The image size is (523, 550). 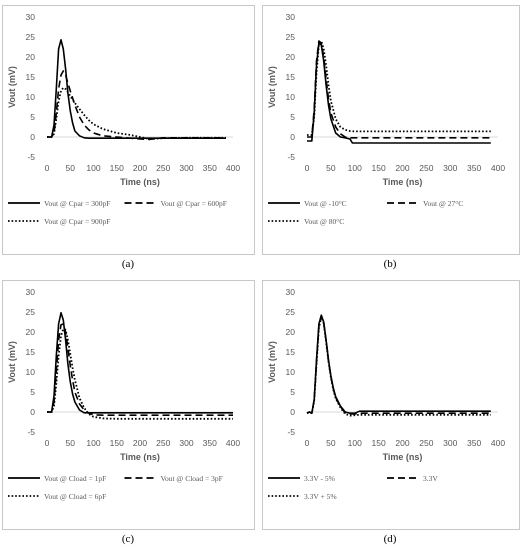 What do you see at coordinates (291, 312) in the screenshot?
I see `p3-ytick-25: 25` at bounding box center [291, 312].